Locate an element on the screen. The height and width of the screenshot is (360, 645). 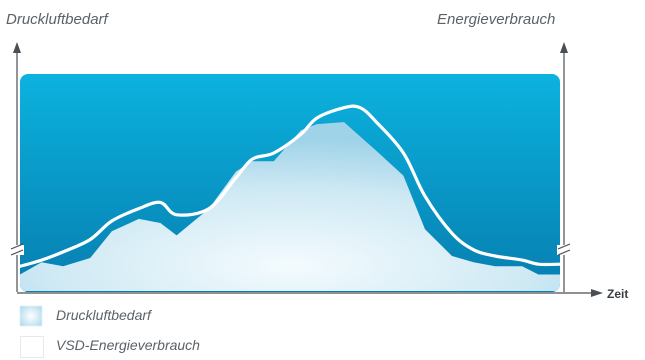
right-axis-title: Energieverbrauch is located at coordinates (496, 19).